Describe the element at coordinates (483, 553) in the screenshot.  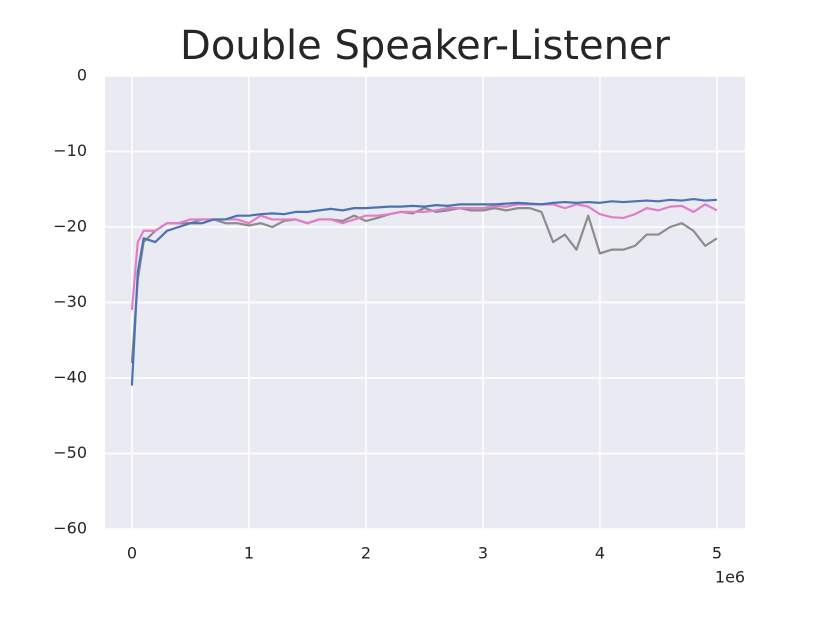
I see `x-tick-label: 3` at that location.